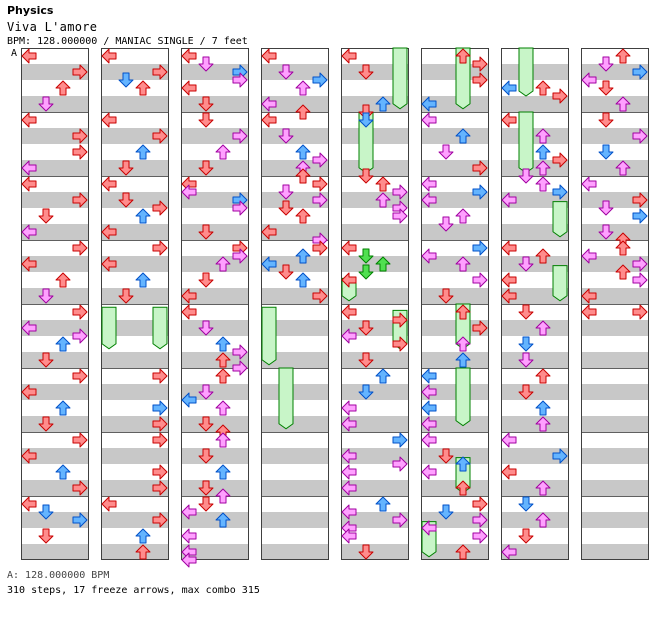  I want to click on bpm-summary: A: 128.000000 BPM, so click(58, 575).